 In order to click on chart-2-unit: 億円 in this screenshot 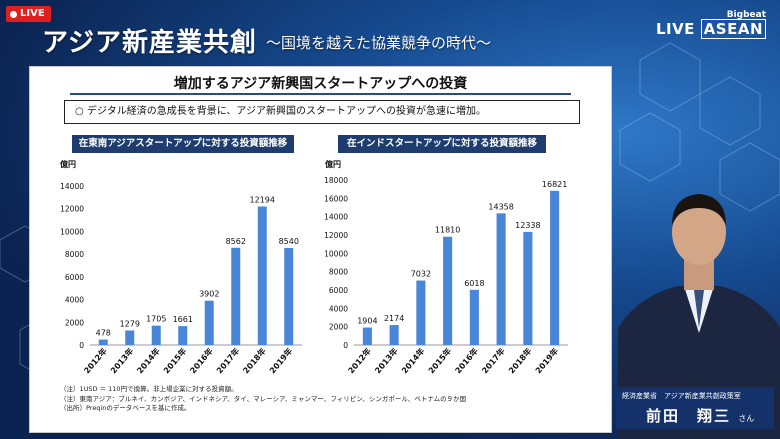, I will do `click(333, 164)`.